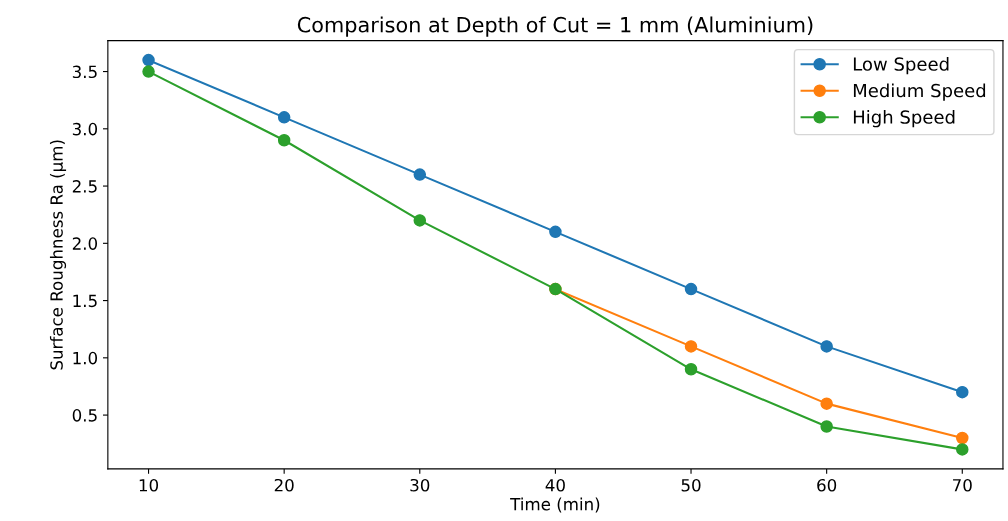 This screenshot has width=1008, height=521. I want to click on y-tick-label: 0.5, so click(84, 415).